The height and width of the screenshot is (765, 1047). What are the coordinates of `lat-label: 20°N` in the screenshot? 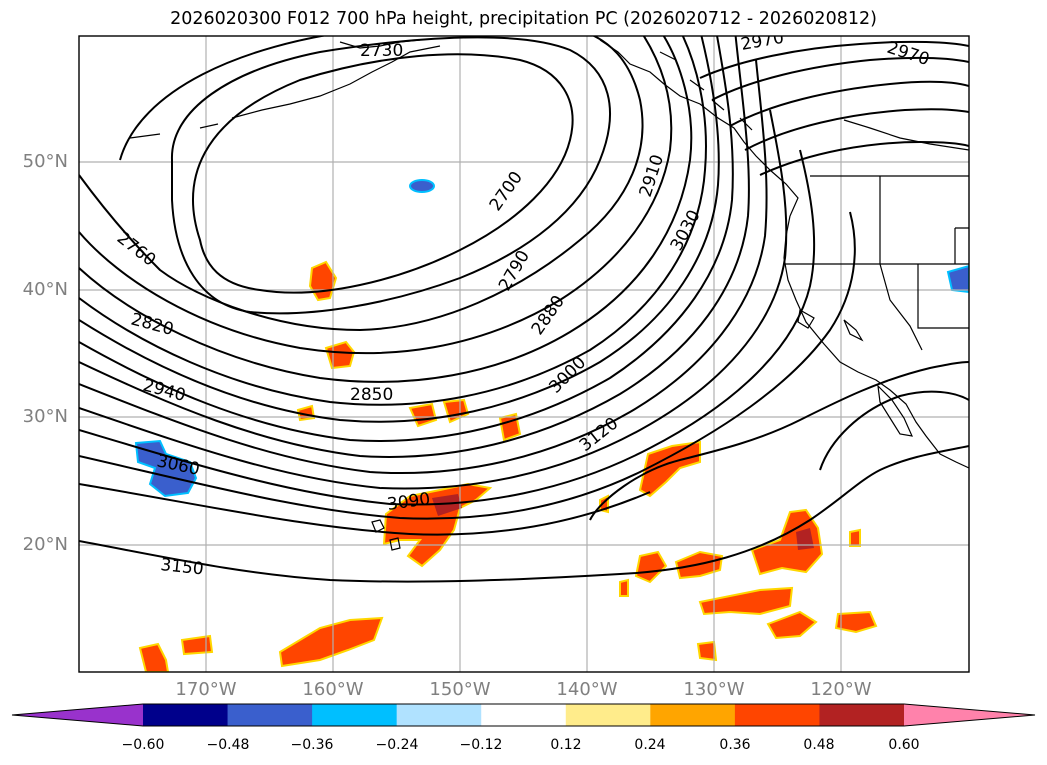 It's located at (45, 544).